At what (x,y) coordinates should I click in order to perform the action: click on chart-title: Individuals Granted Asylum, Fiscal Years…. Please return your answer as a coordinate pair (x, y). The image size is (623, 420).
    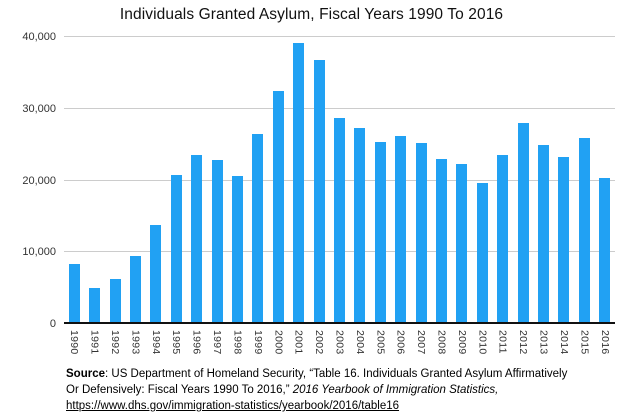
    Looking at the image, I should click on (311, 14).